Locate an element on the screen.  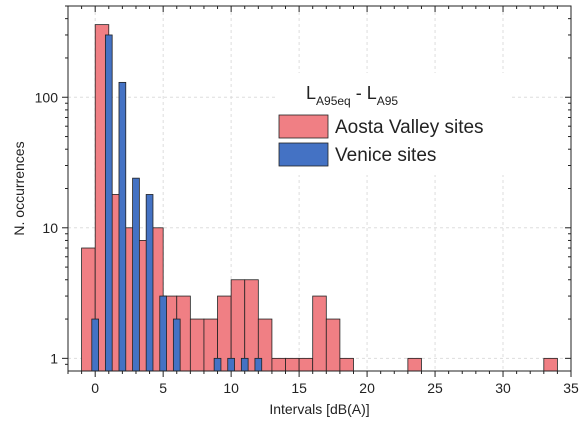
x-tick-label: 15 is located at coordinates (299, 388).